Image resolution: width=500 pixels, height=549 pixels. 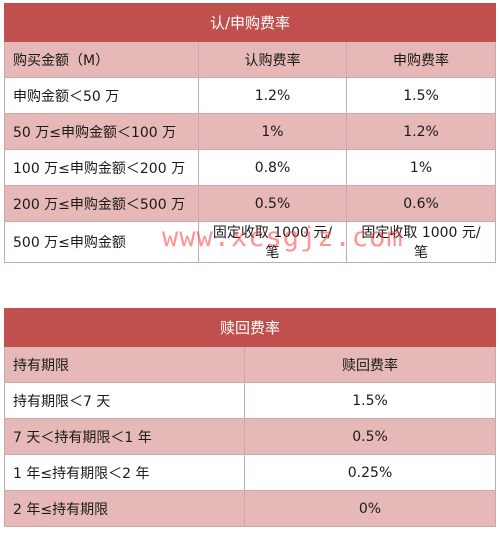 What do you see at coordinates (101, 131) in the screenshot?
I see `amount-cell: 50 万≤申购金额＜100 万` at bounding box center [101, 131].